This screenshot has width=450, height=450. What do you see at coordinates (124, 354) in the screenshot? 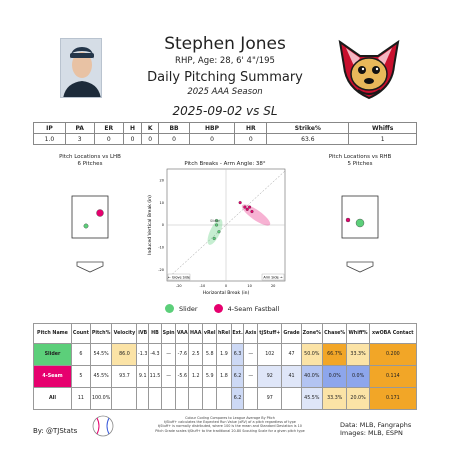
I see `pitch-cell: 86.0` at bounding box center [124, 354].